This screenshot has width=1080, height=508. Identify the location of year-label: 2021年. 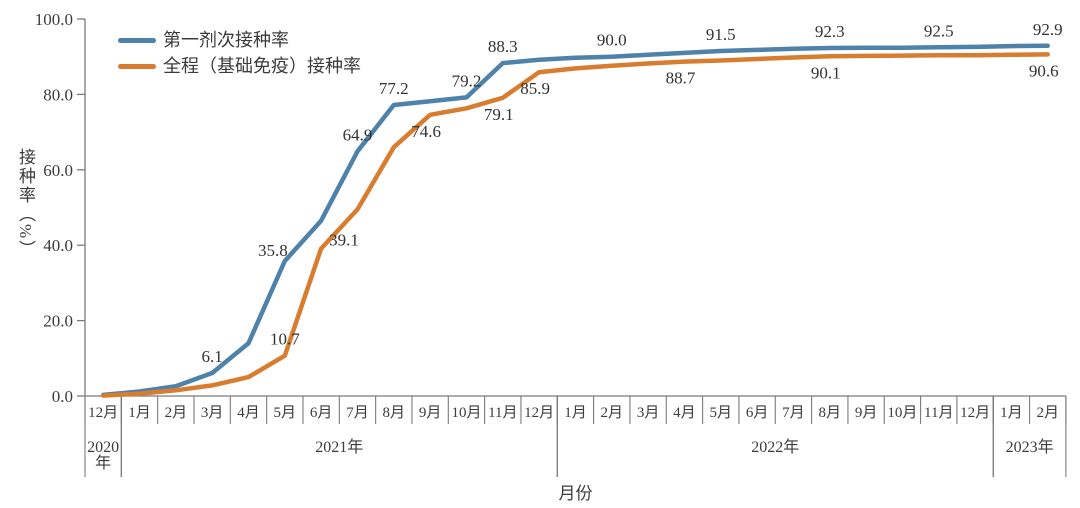
(339, 447).